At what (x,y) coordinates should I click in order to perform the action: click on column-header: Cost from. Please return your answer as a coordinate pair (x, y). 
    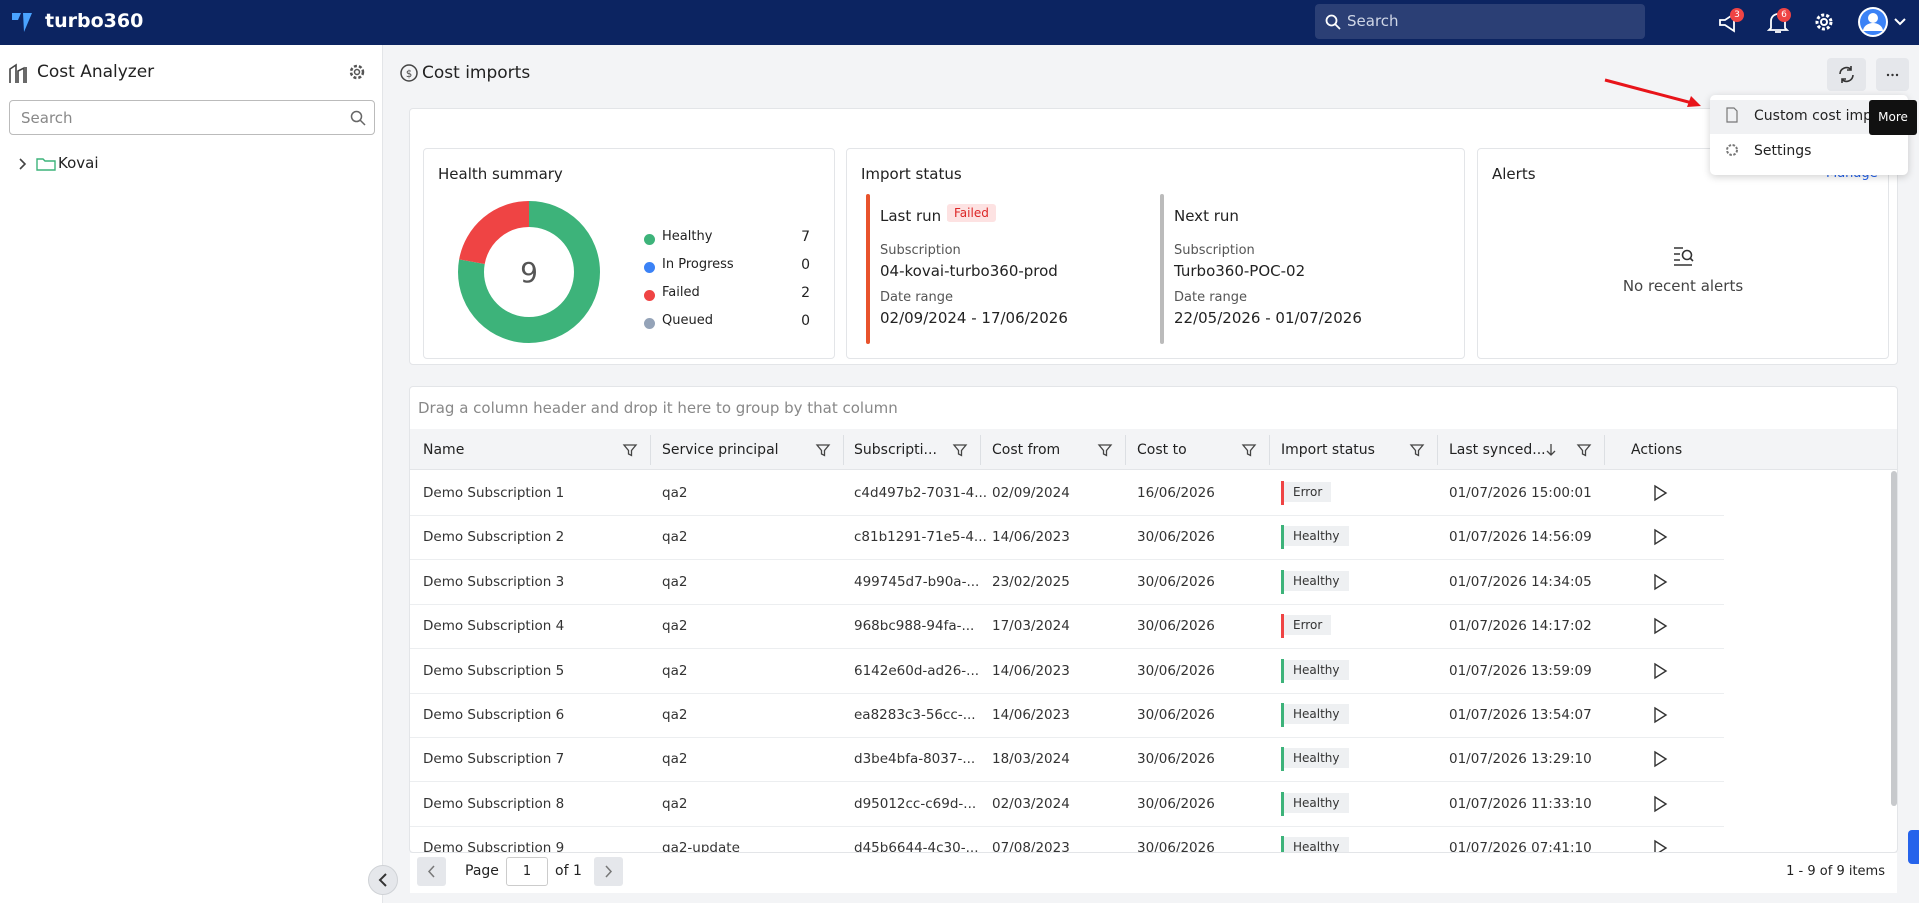
    Looking at the image, I should click on (1026, 450).